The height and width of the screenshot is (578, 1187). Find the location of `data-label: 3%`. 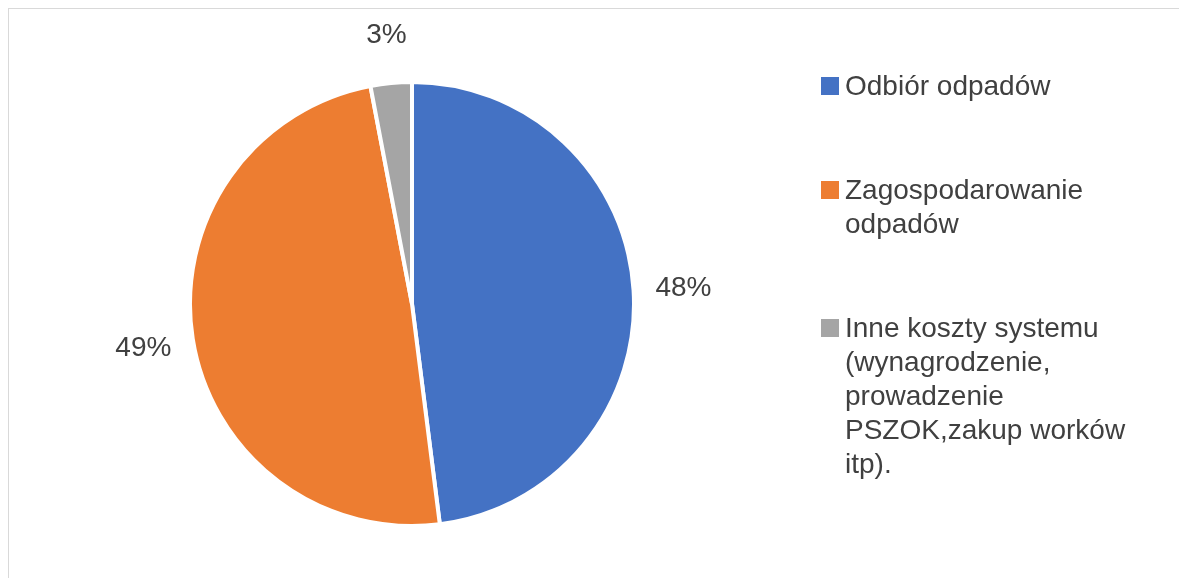

data-label: 3% is located at coordinates (386, 33).